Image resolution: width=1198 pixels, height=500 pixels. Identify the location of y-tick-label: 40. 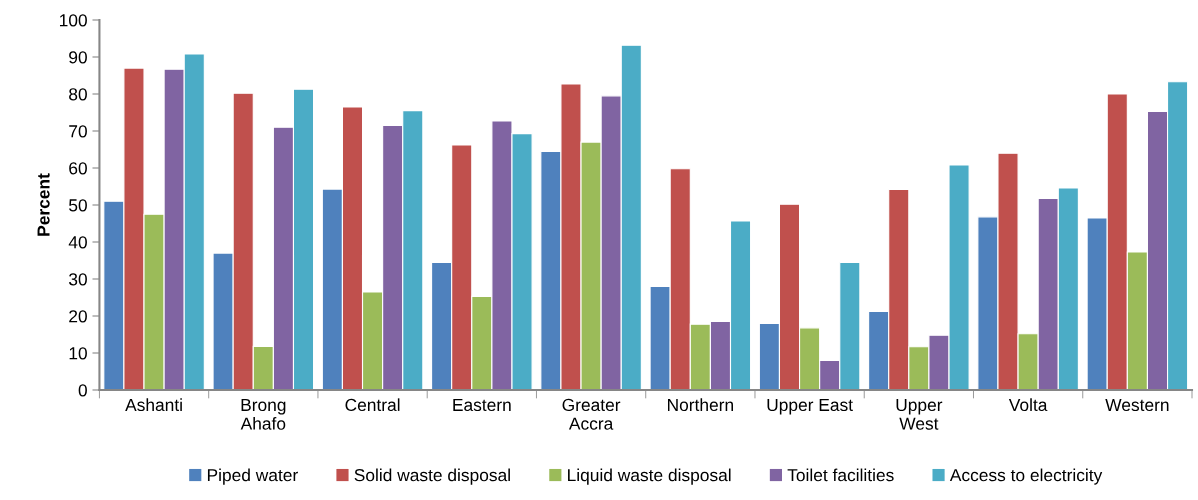
(77, 242).